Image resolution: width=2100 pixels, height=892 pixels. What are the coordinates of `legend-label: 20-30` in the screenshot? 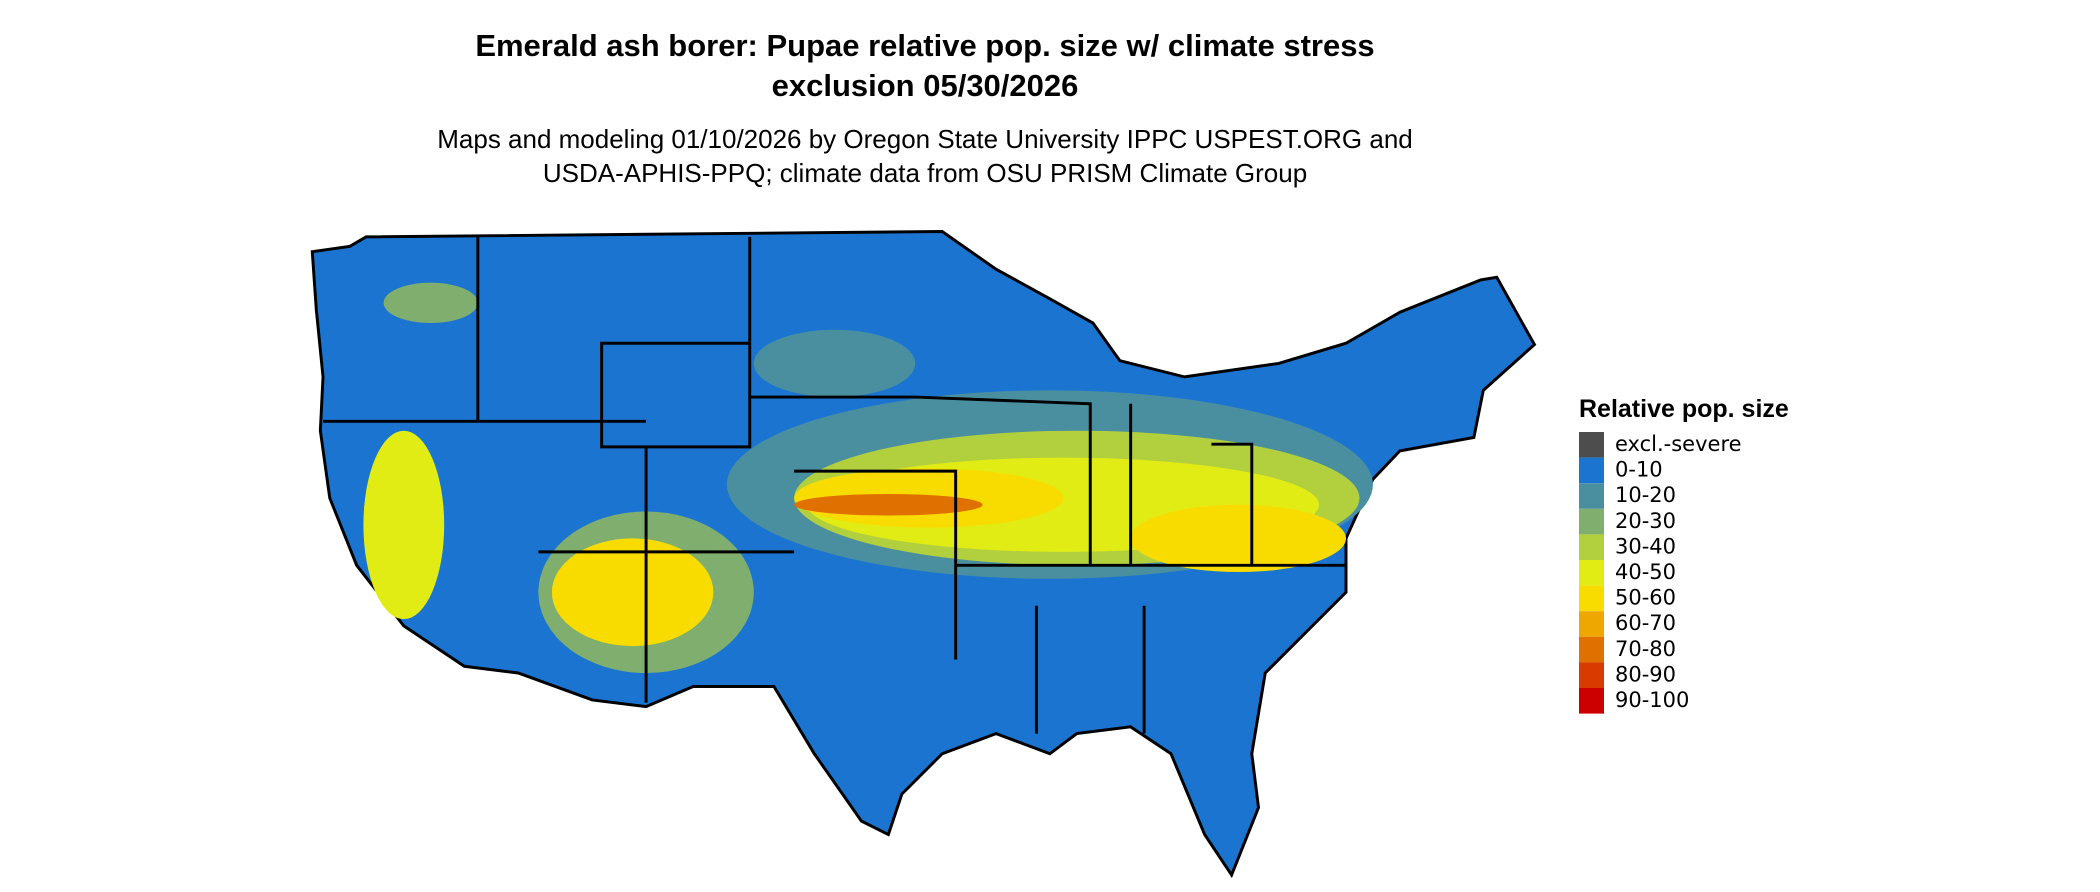 It's located at (1645, 521).